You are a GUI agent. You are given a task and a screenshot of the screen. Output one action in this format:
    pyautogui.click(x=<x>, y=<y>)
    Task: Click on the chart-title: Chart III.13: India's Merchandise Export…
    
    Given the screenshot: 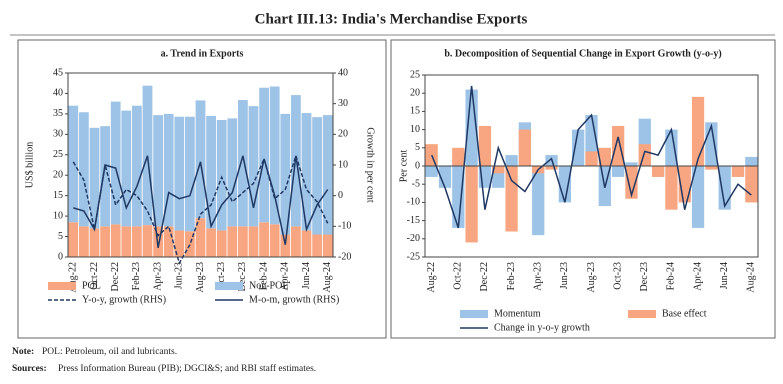 What is the action you would take?
    pyautogui.click(x=391, y=19)
    